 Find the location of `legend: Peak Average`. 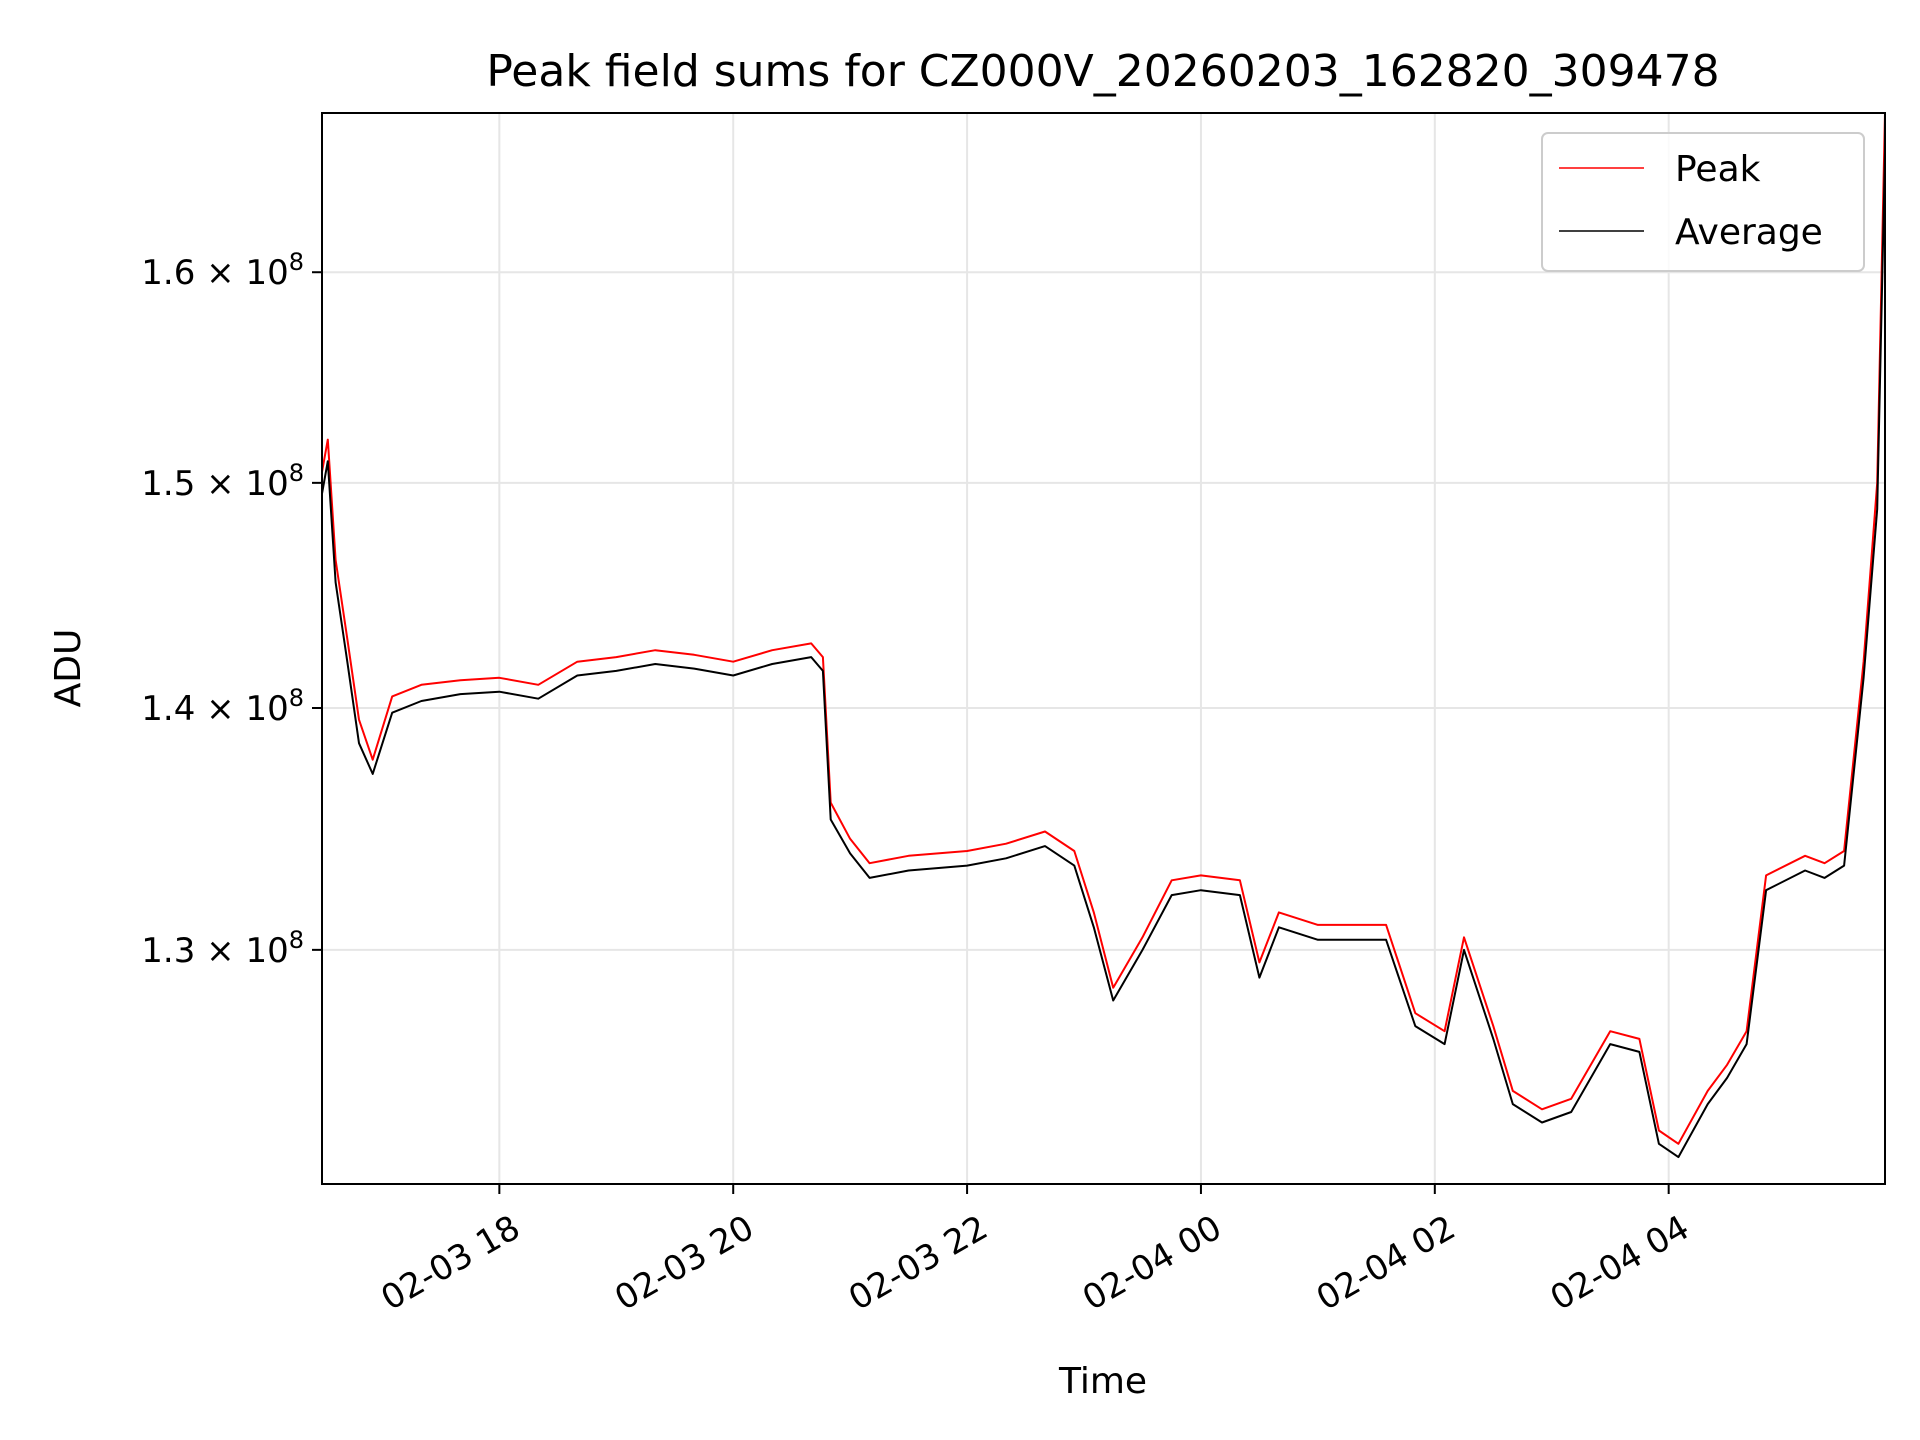

legend: Peak Average is located at coordinates (1703, 202).